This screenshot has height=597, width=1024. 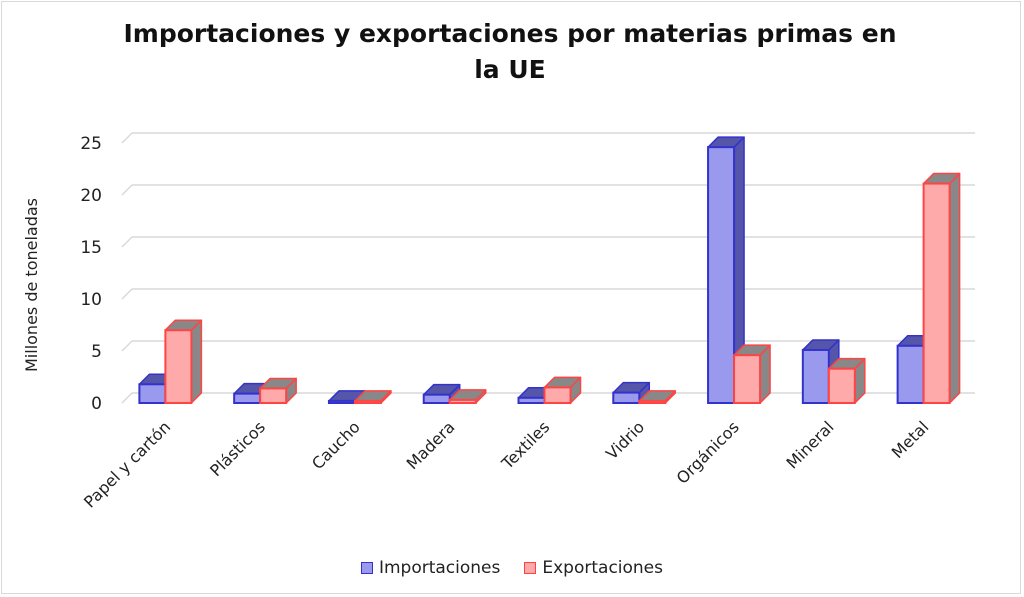 What do you see at coordinates (603, 568) in the screenshot?
I see `legend-label-exportaciones: Exportaciones` at bounding box center [603, 568].